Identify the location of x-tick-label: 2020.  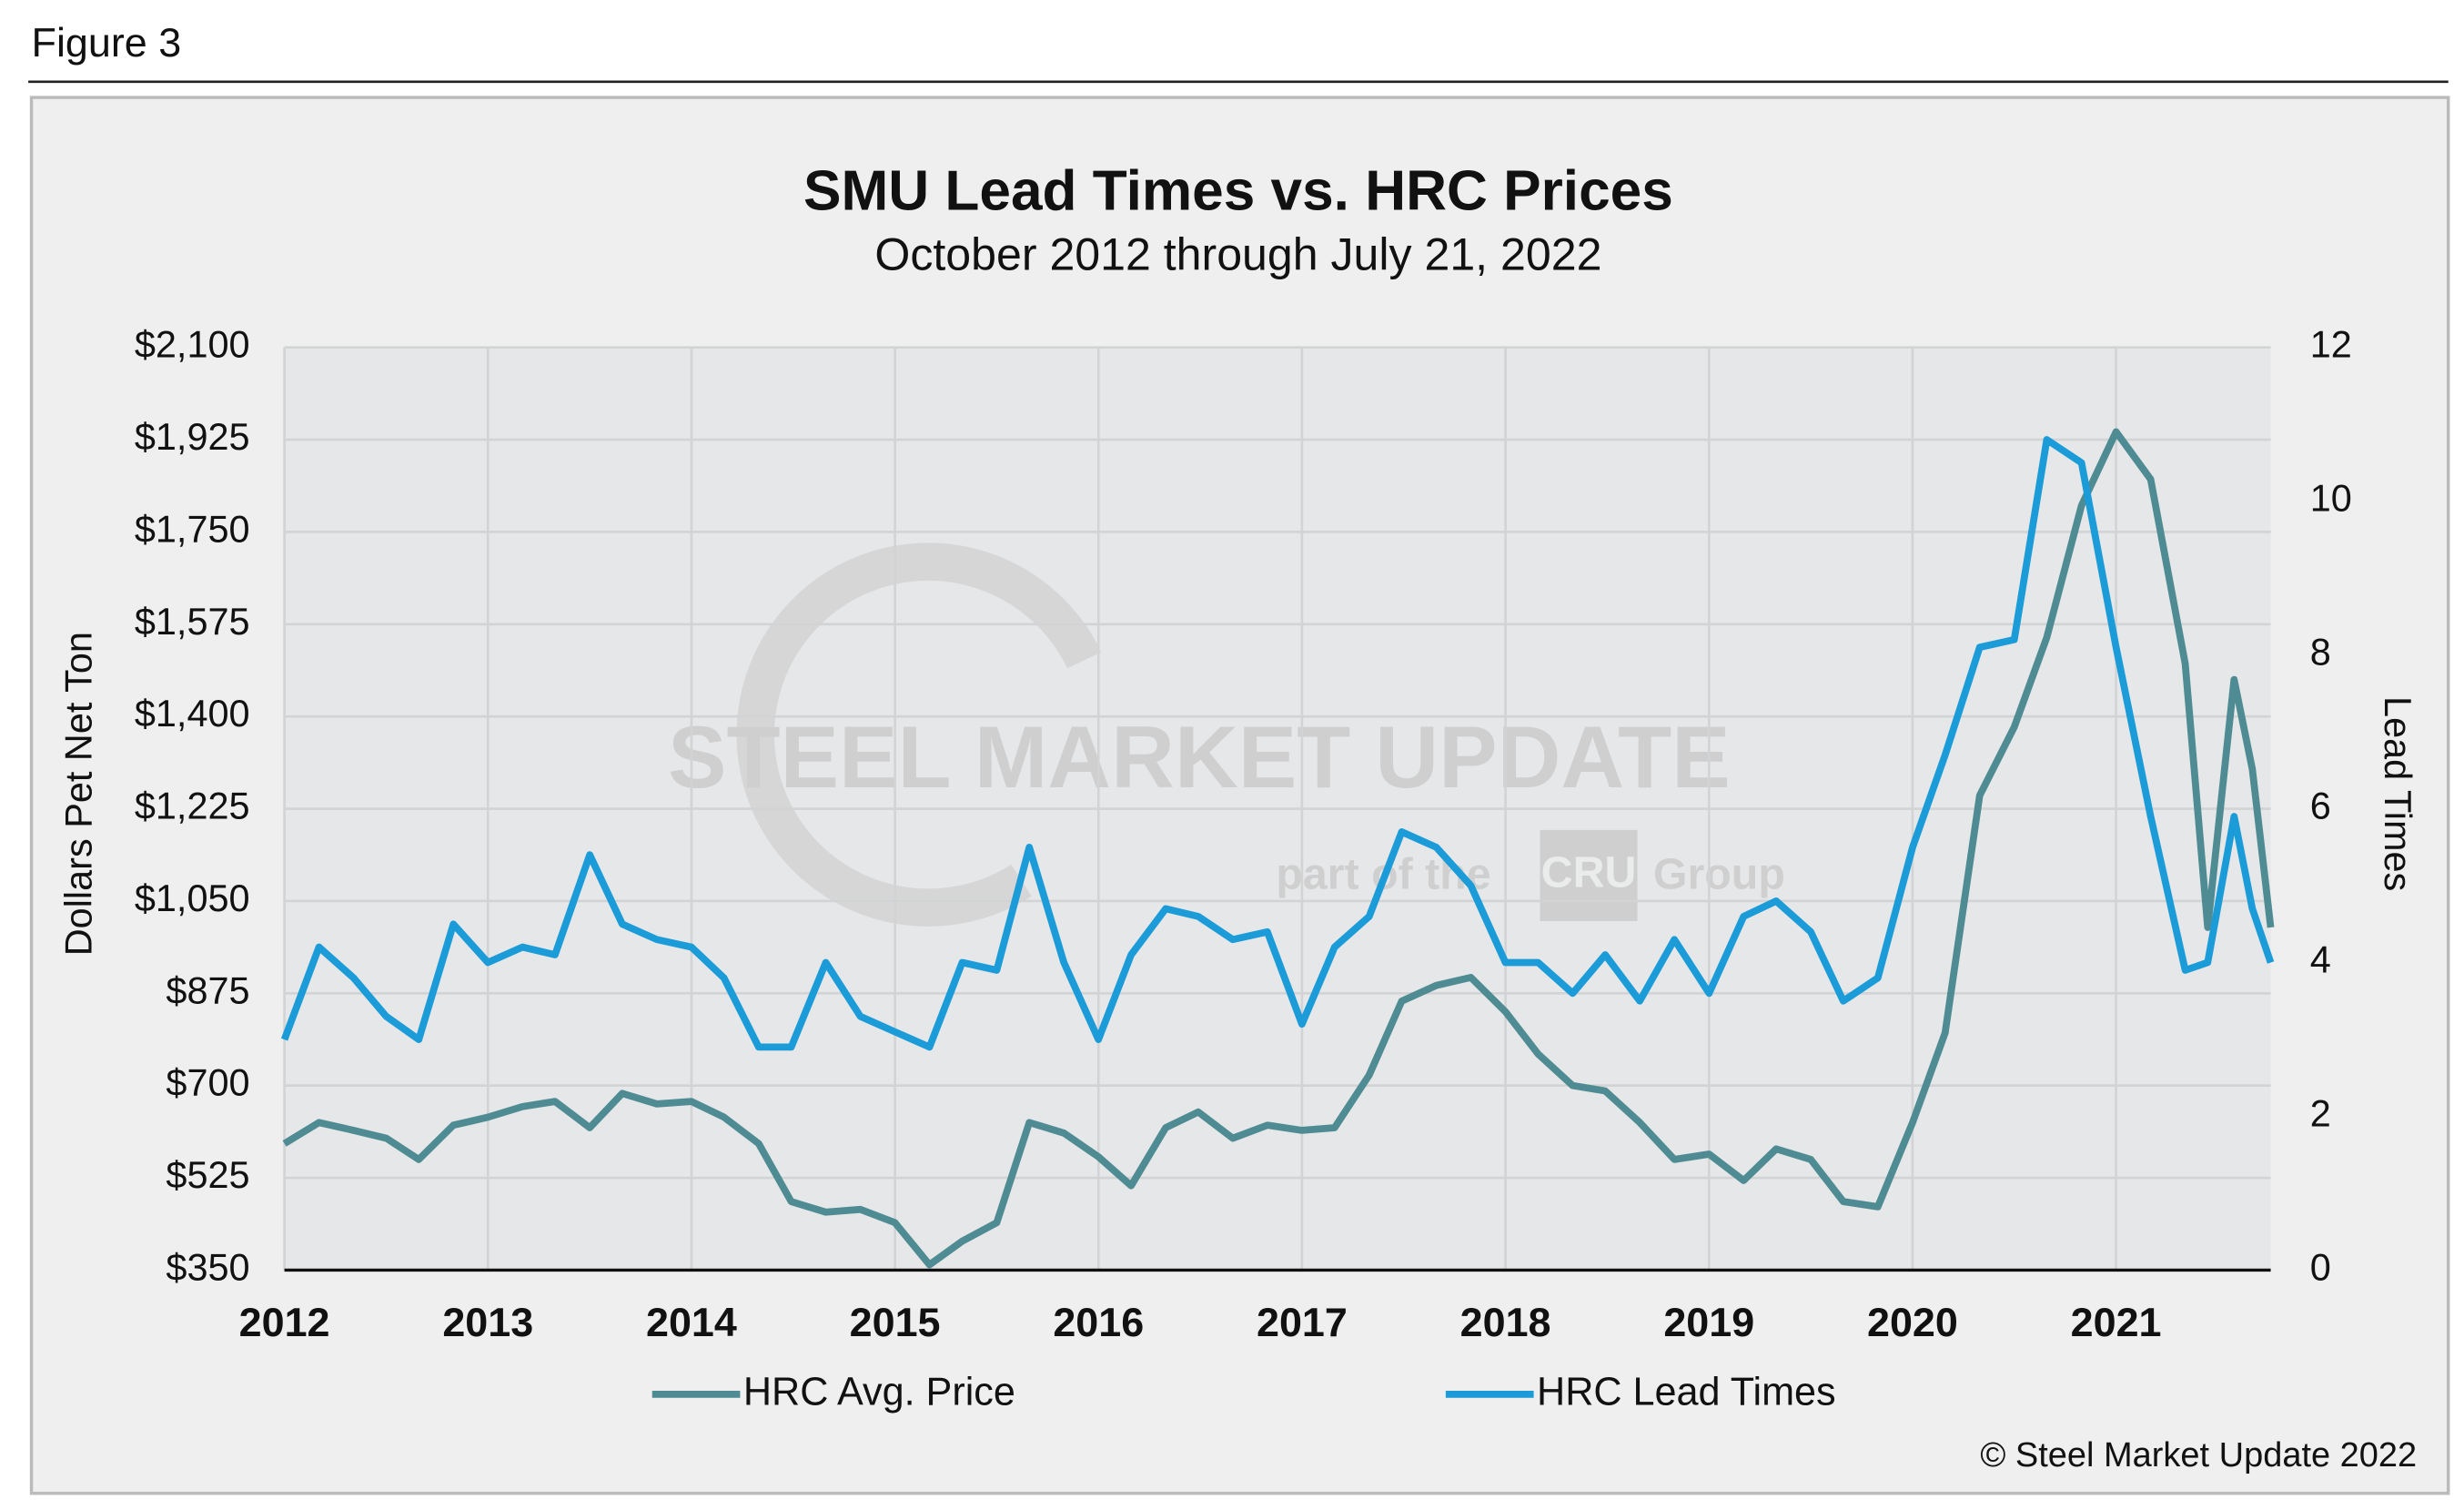
(1912, 1322).